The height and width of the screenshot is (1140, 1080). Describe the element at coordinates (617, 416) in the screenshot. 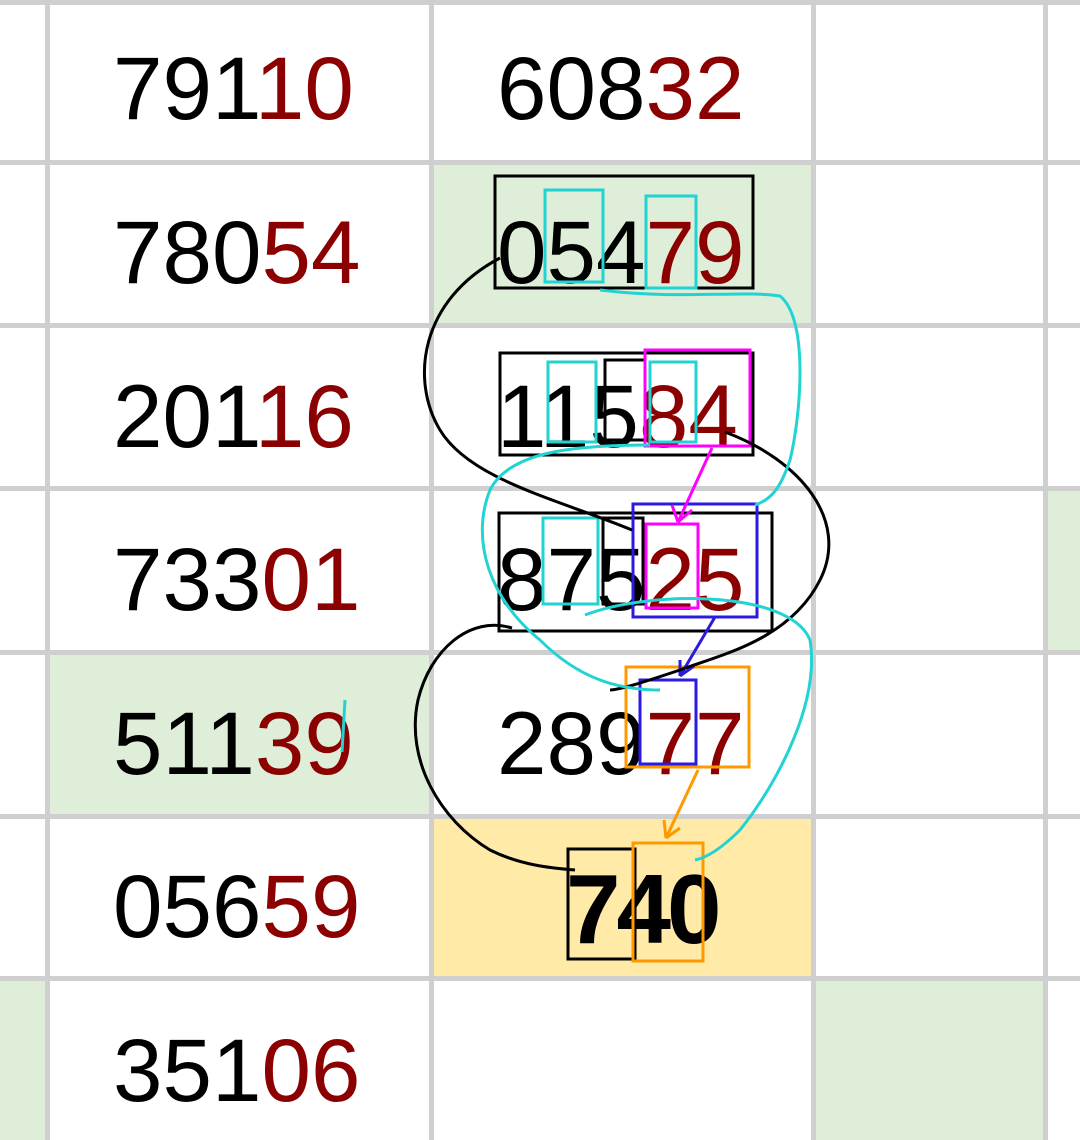

I see `number-cell: 11584` at that location.